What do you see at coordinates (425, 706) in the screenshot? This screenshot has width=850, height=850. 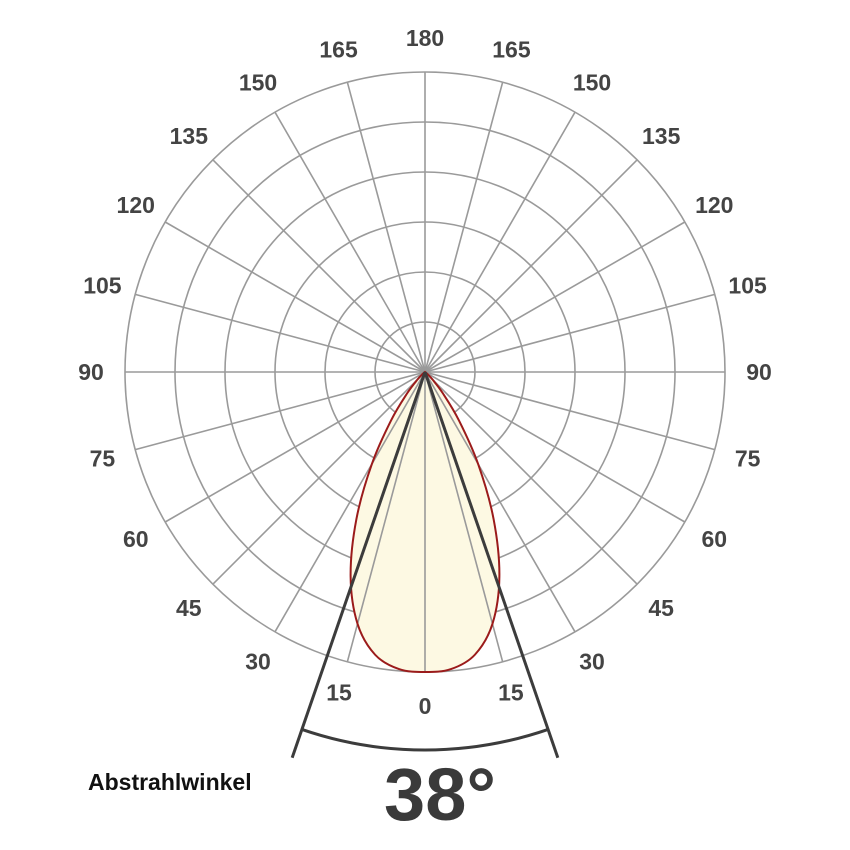 I see `angle-tick-label: 0` at bounding box center [425, 706].